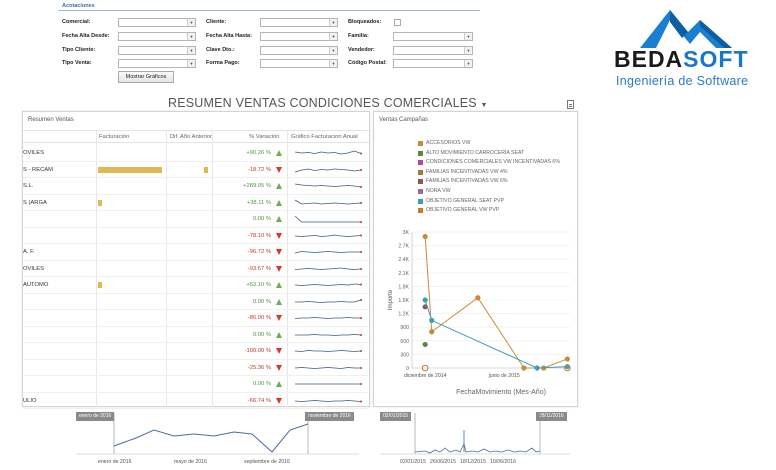 This screenshot has height=470, width=776. Describe the element at coordinates (365, 22) in the screenshot. I see `bloqueados-label: Bloqueados:` at that location.